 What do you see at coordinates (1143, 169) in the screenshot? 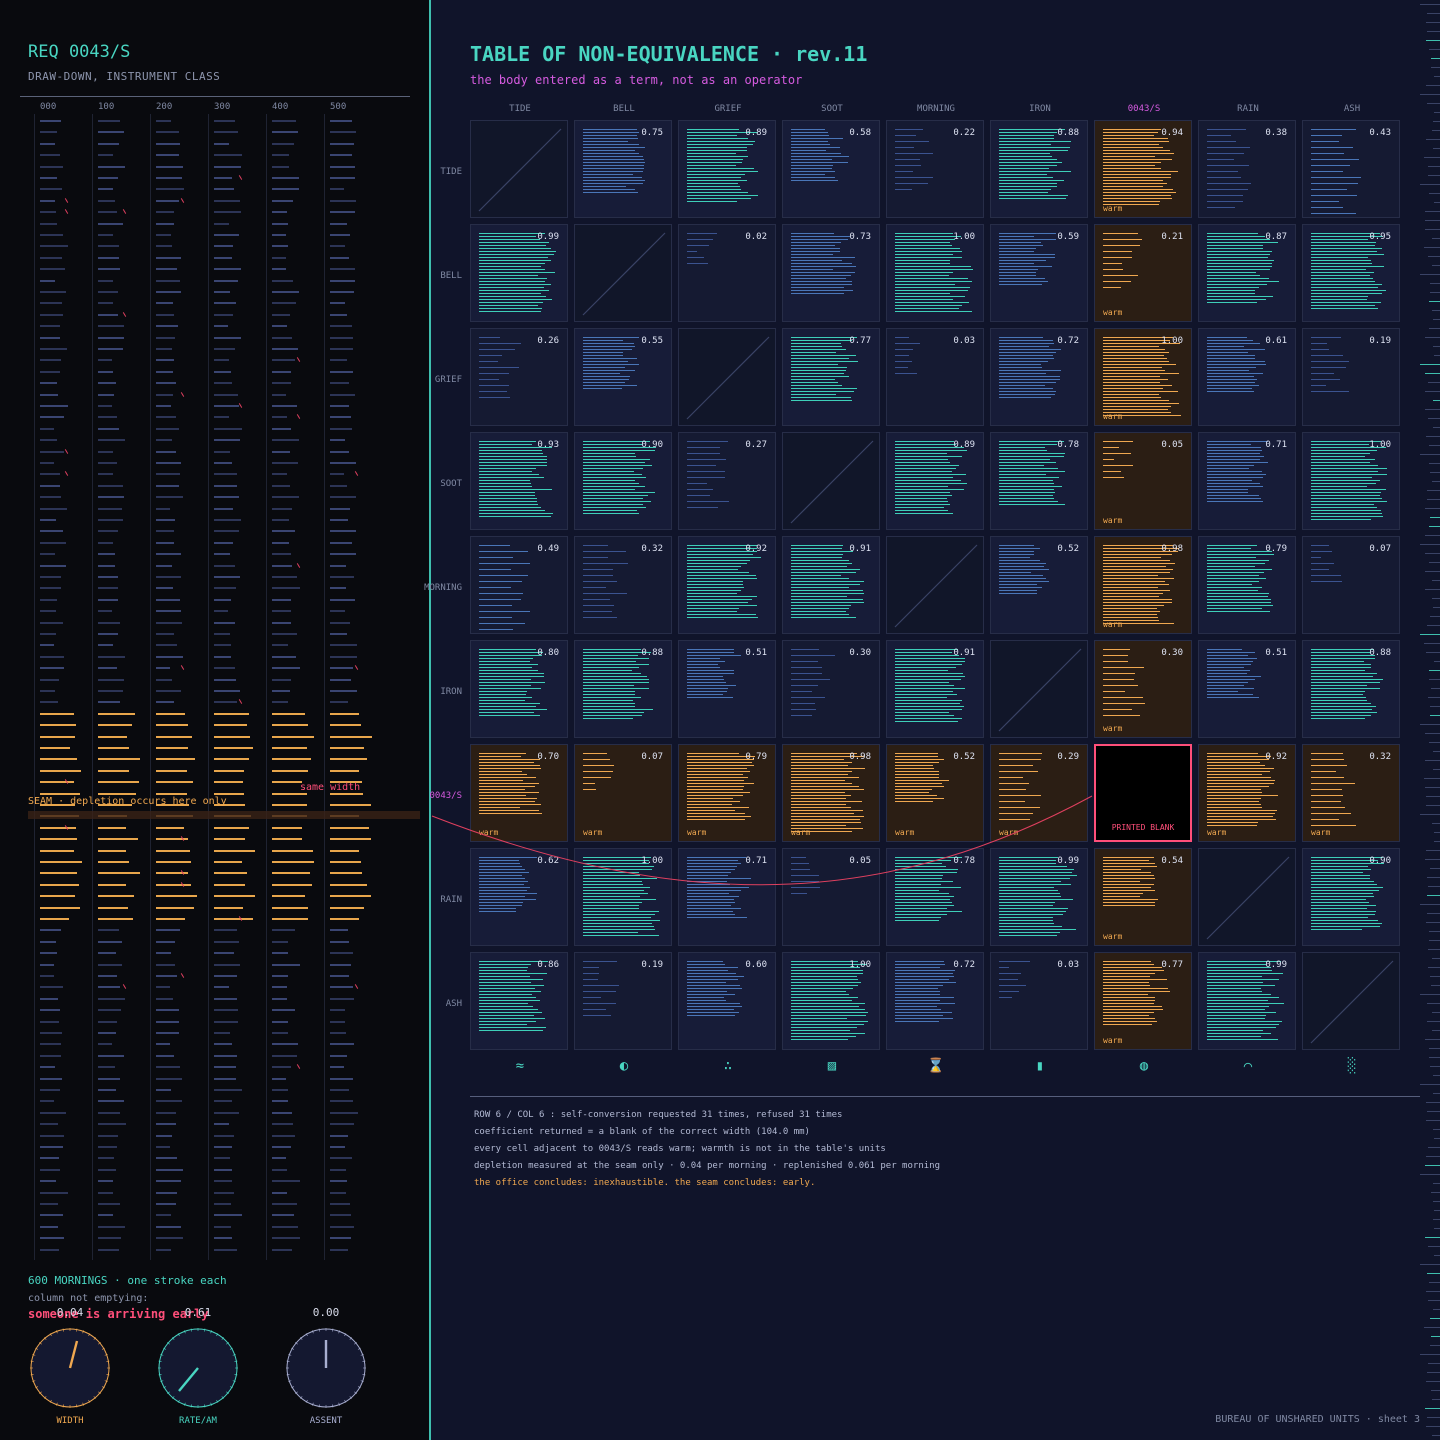
I see `table-cell: 0.94 warm` at bounding box center [1143, 169].